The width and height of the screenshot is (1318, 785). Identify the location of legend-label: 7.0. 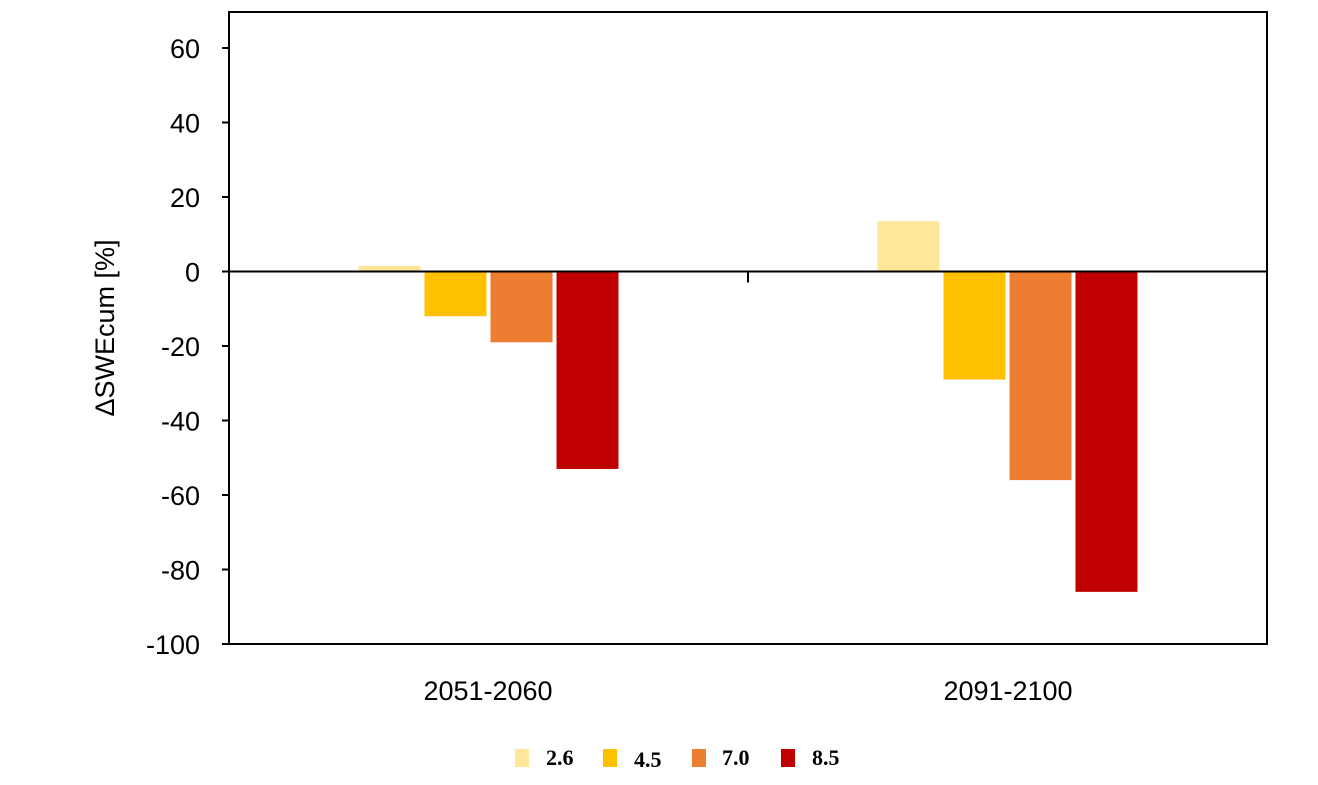
(736, 757).